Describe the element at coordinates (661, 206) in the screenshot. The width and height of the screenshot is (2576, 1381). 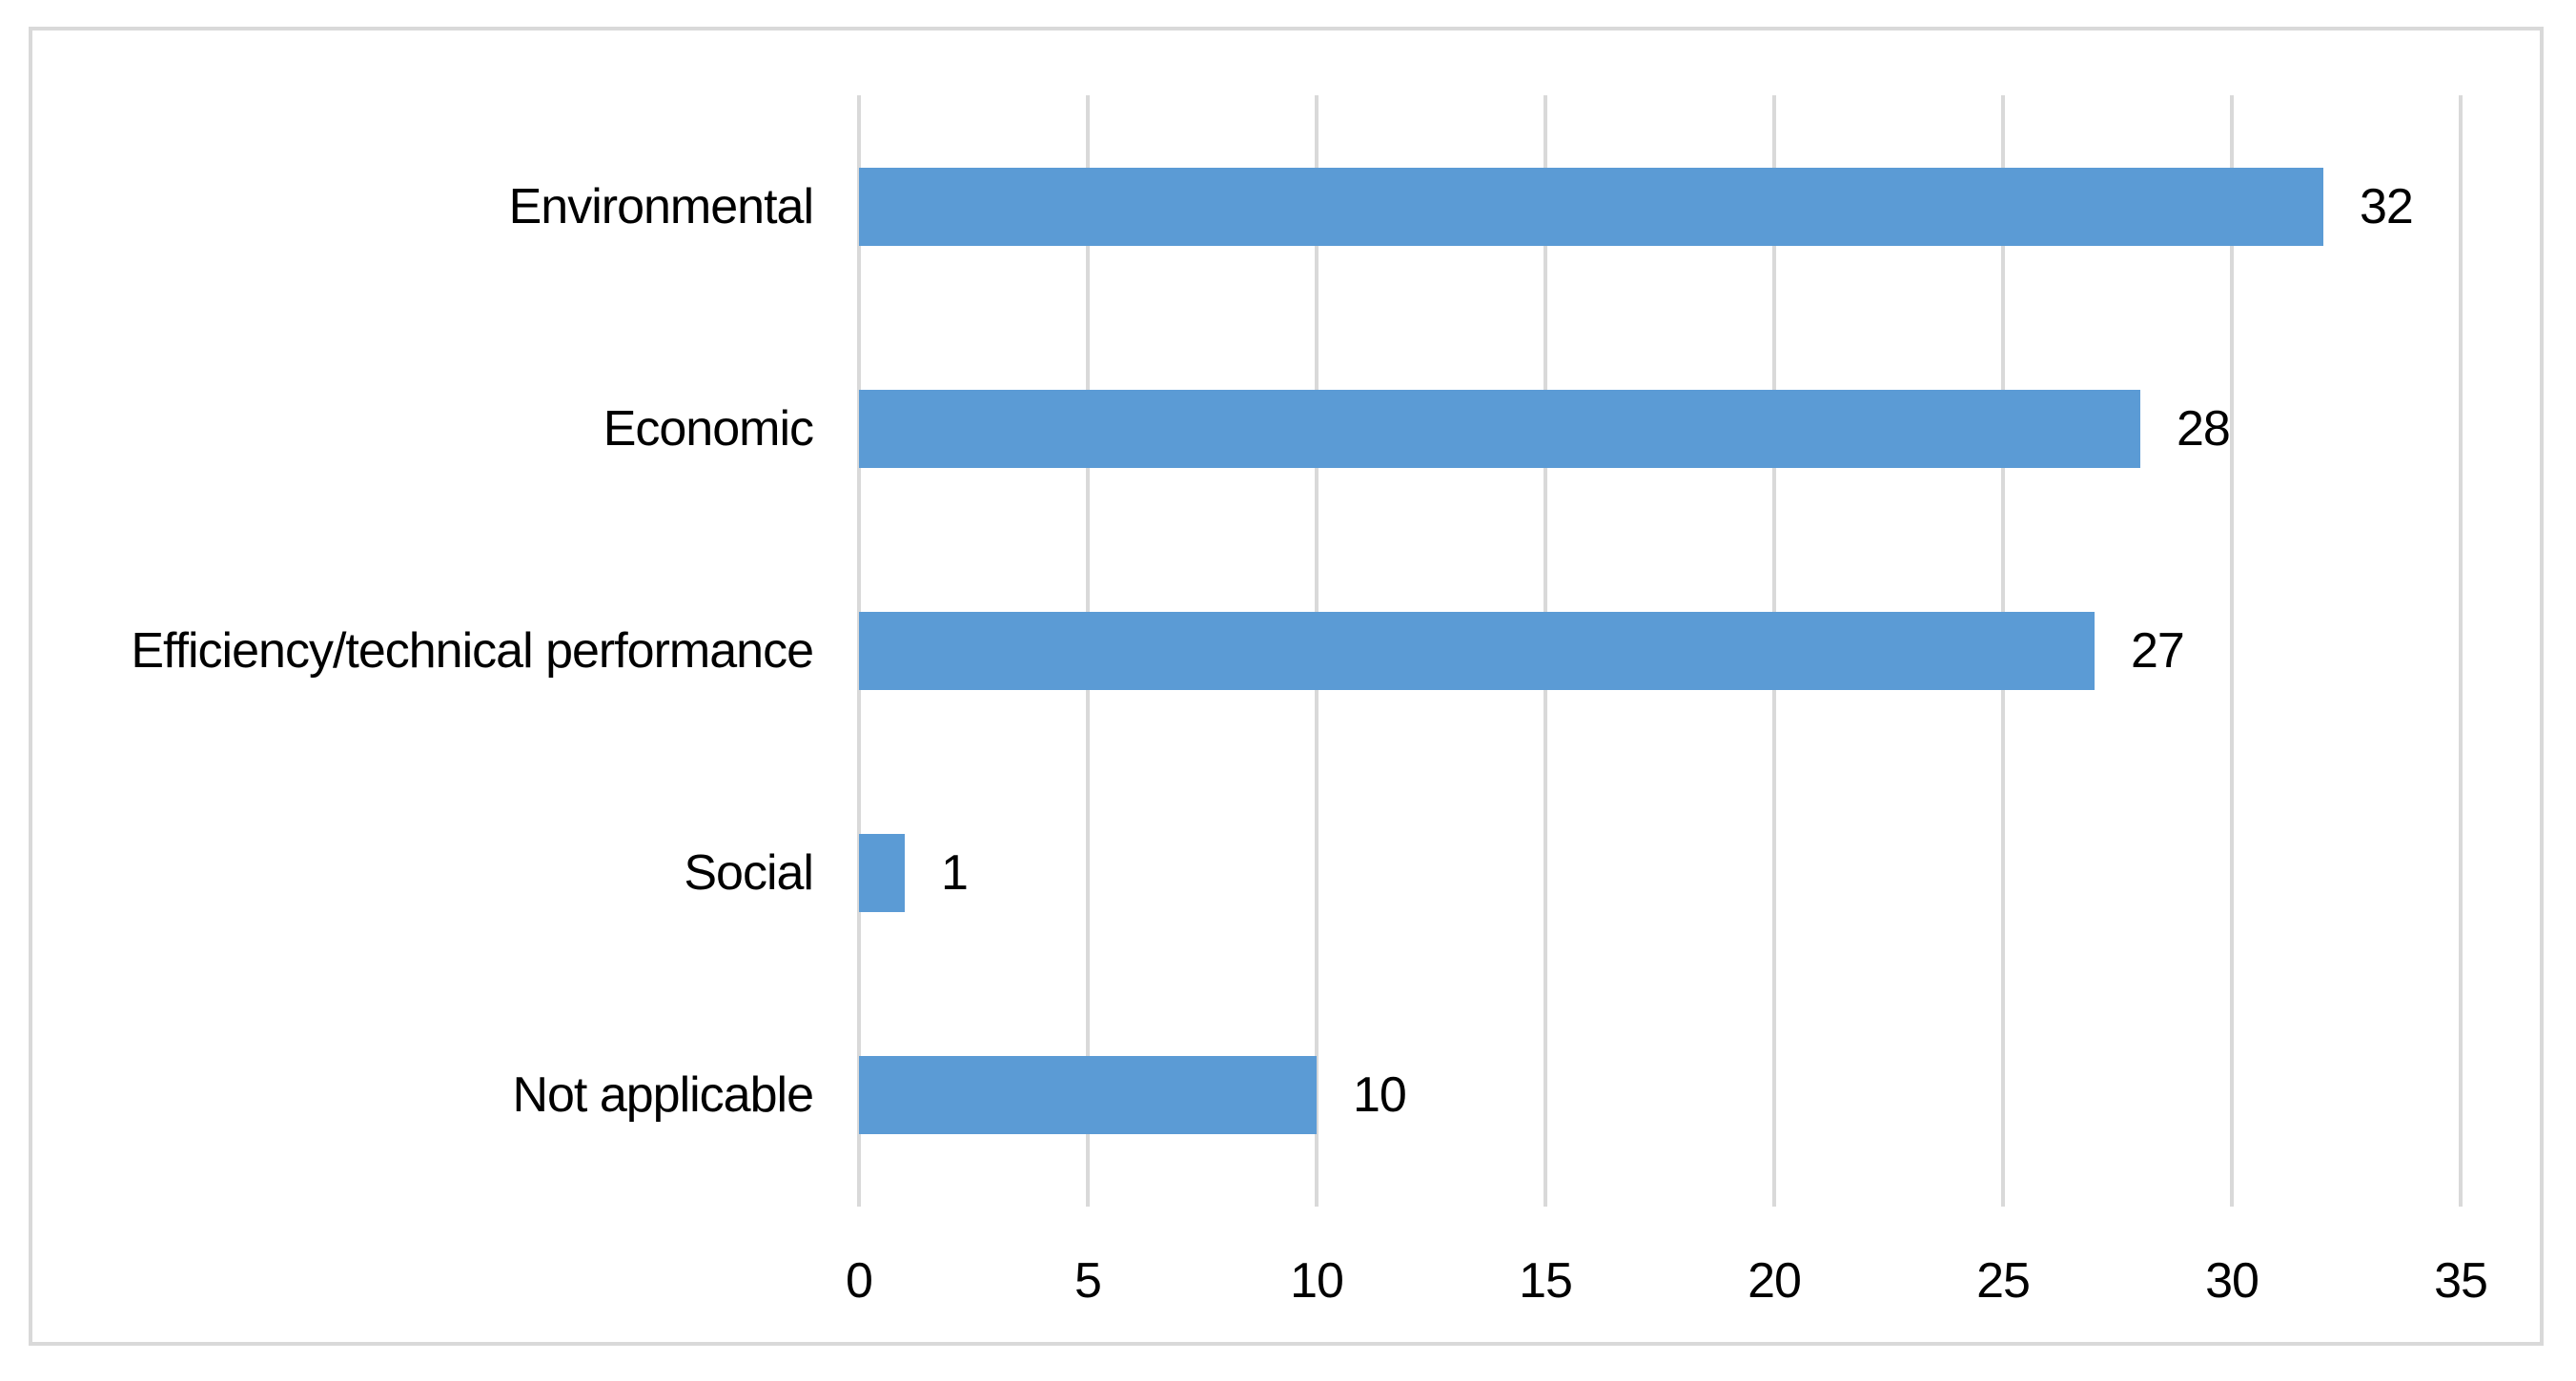
I see `category-label: Environmental` at that location.